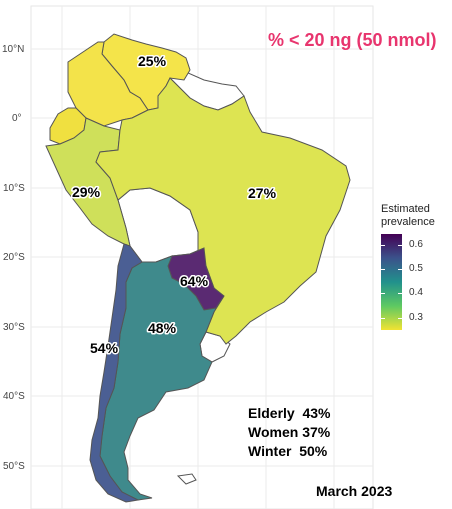 This screenshot has width=452, height=509. Describe the element at coordinates (194, 281) in the screenshot. I see `label-paraguay: 64%` at that location.